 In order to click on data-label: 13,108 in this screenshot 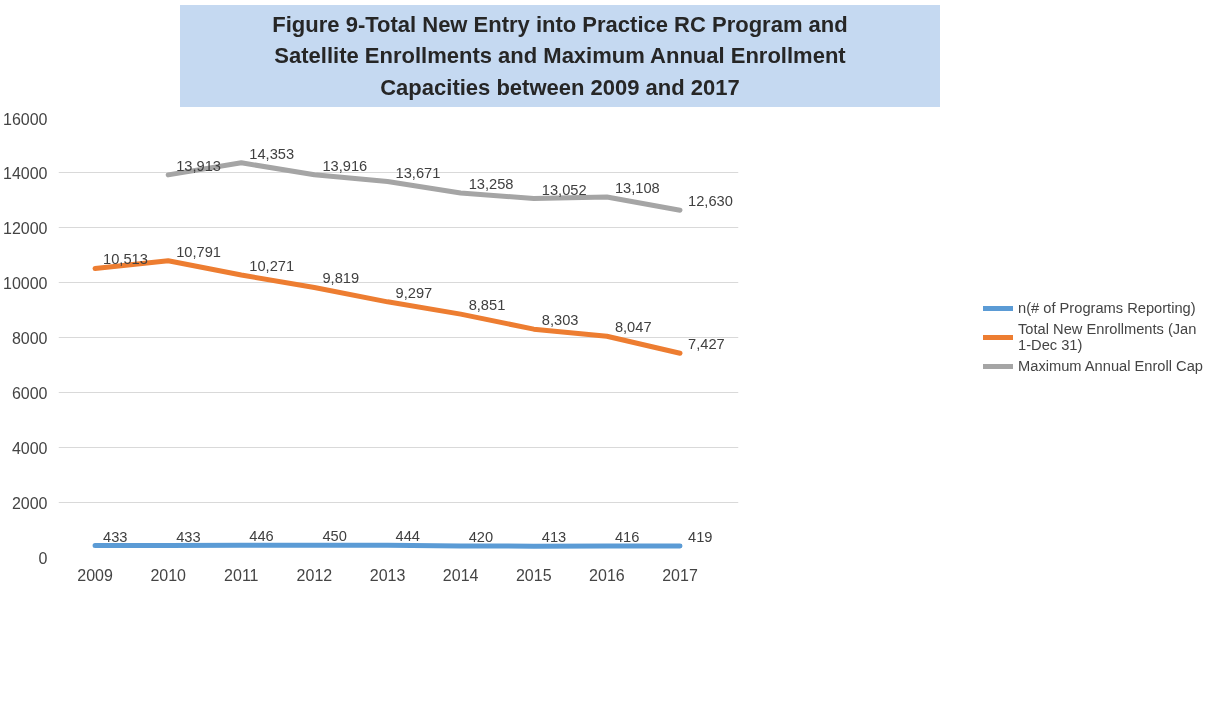, I will do `click(637, 188)`.